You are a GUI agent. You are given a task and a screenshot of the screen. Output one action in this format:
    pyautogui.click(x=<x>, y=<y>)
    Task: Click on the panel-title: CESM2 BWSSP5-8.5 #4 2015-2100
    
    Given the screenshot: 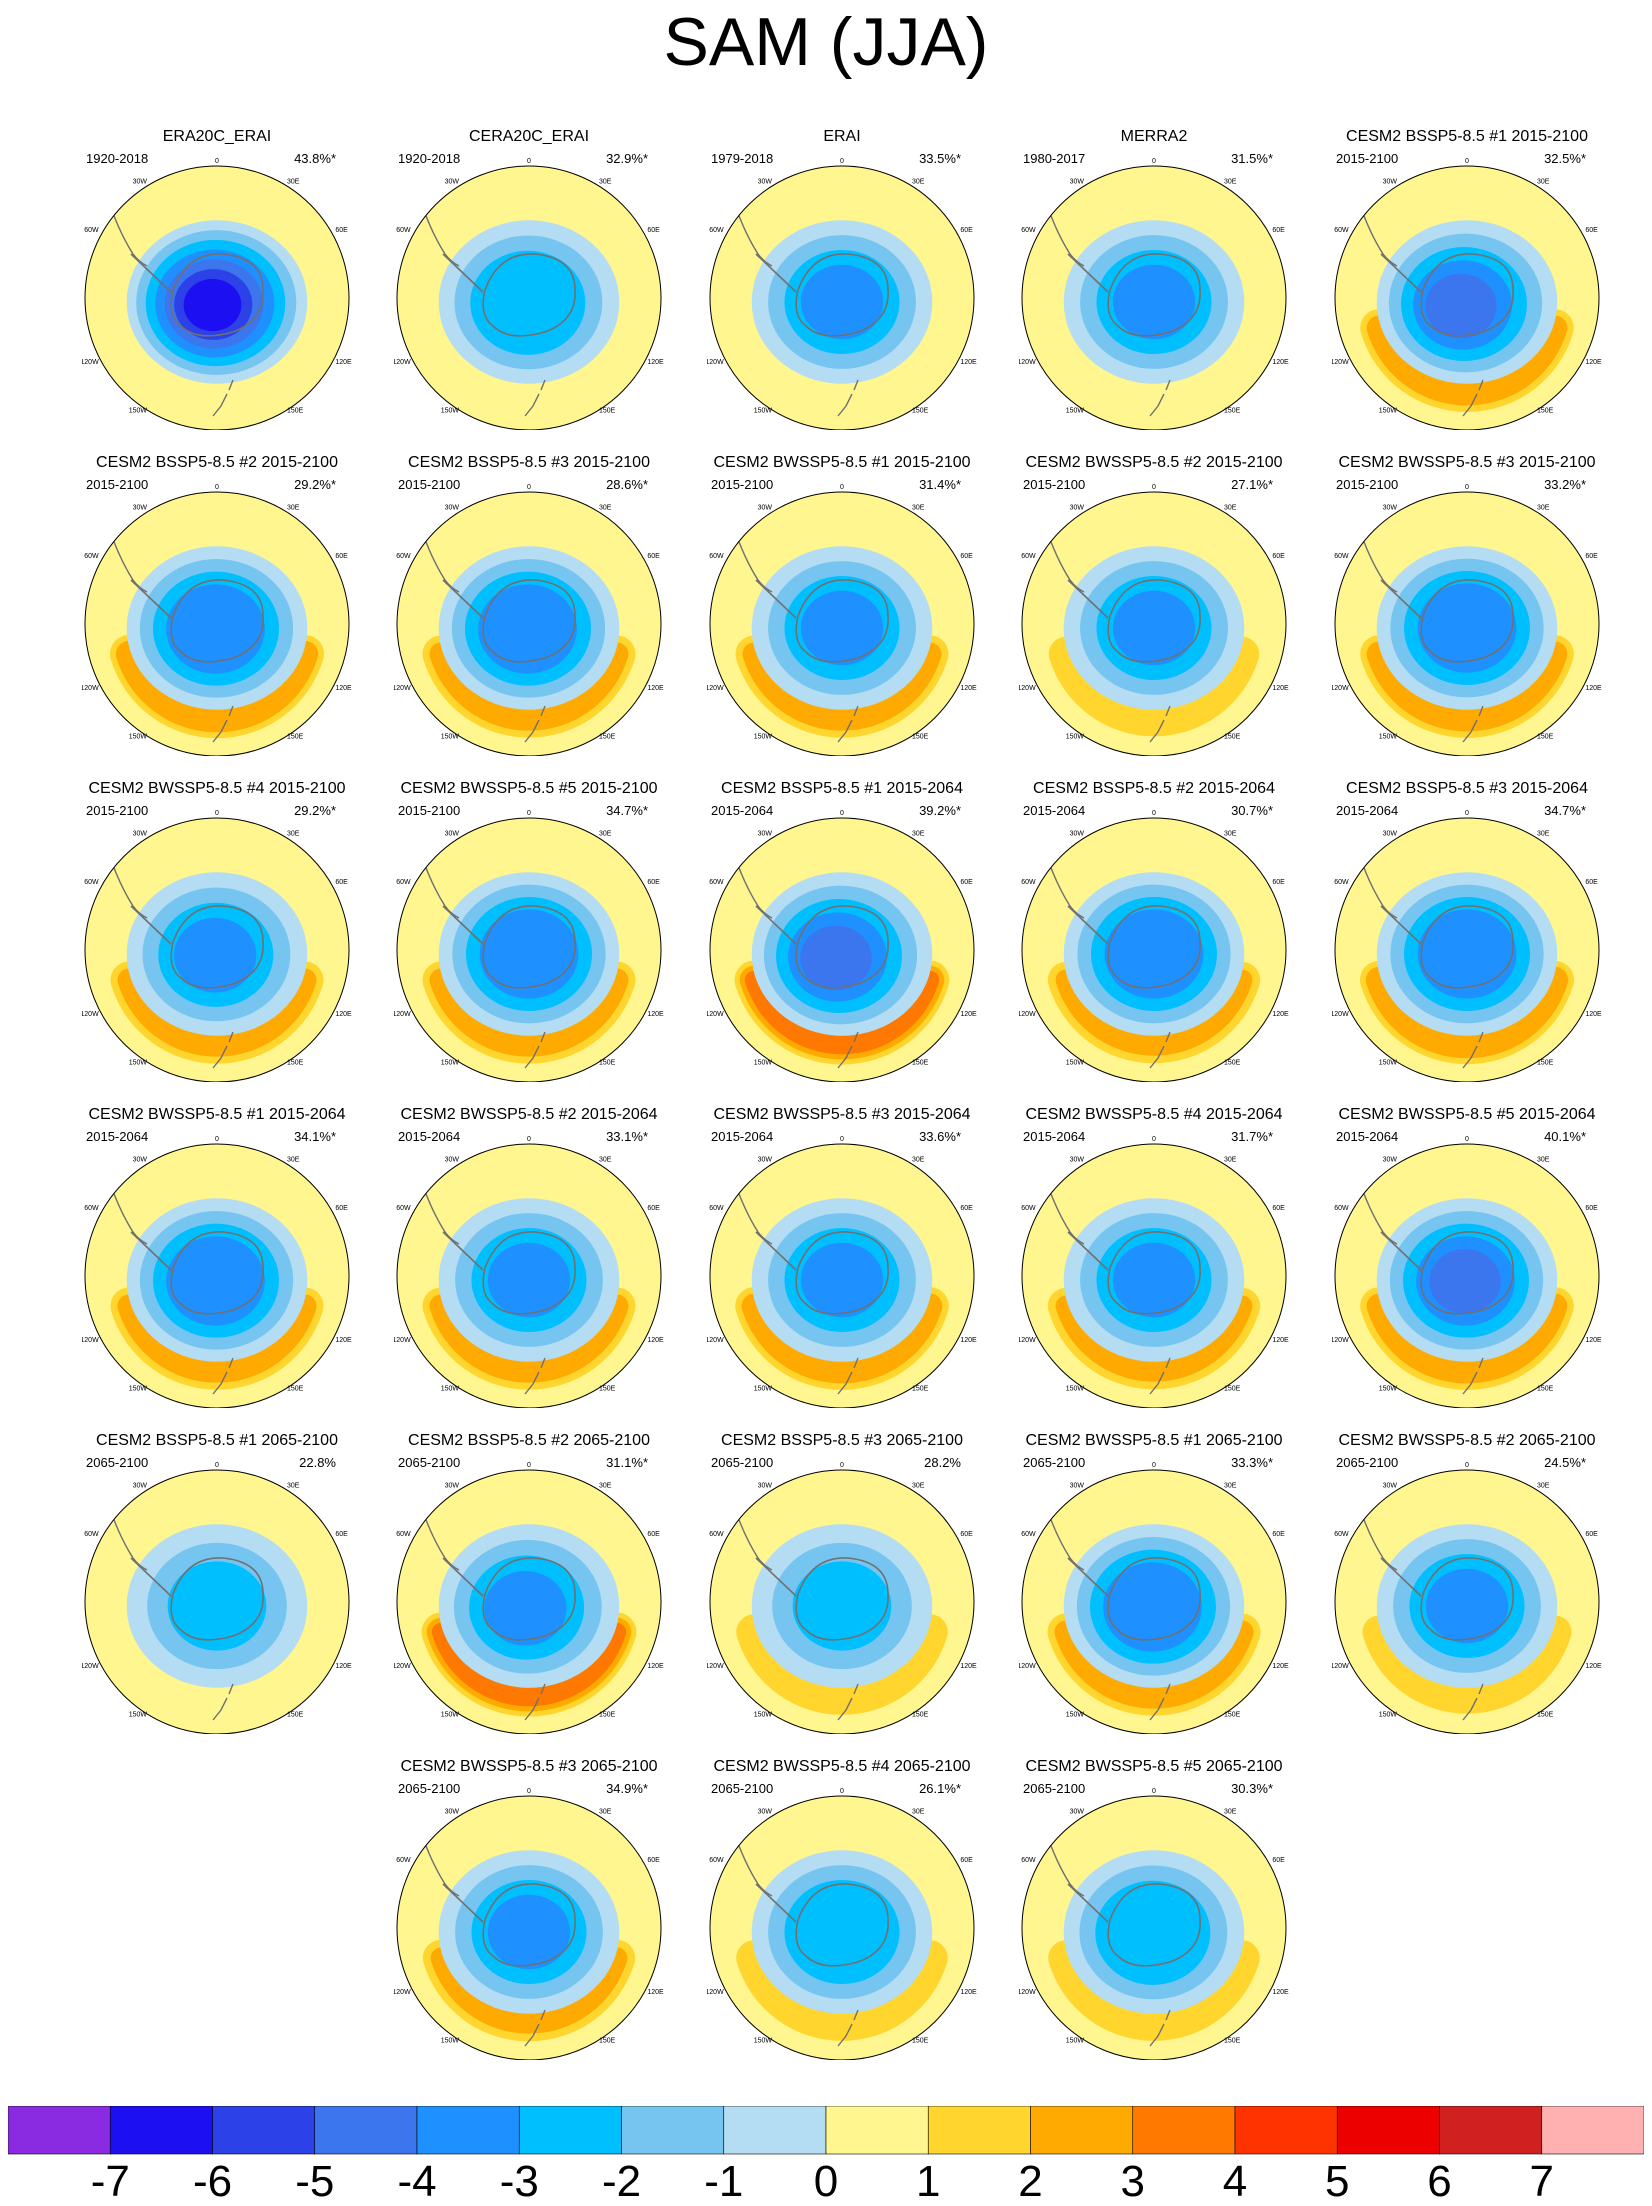 What is the action you would take?
    pyautogui.click(x=217, y=788)
    